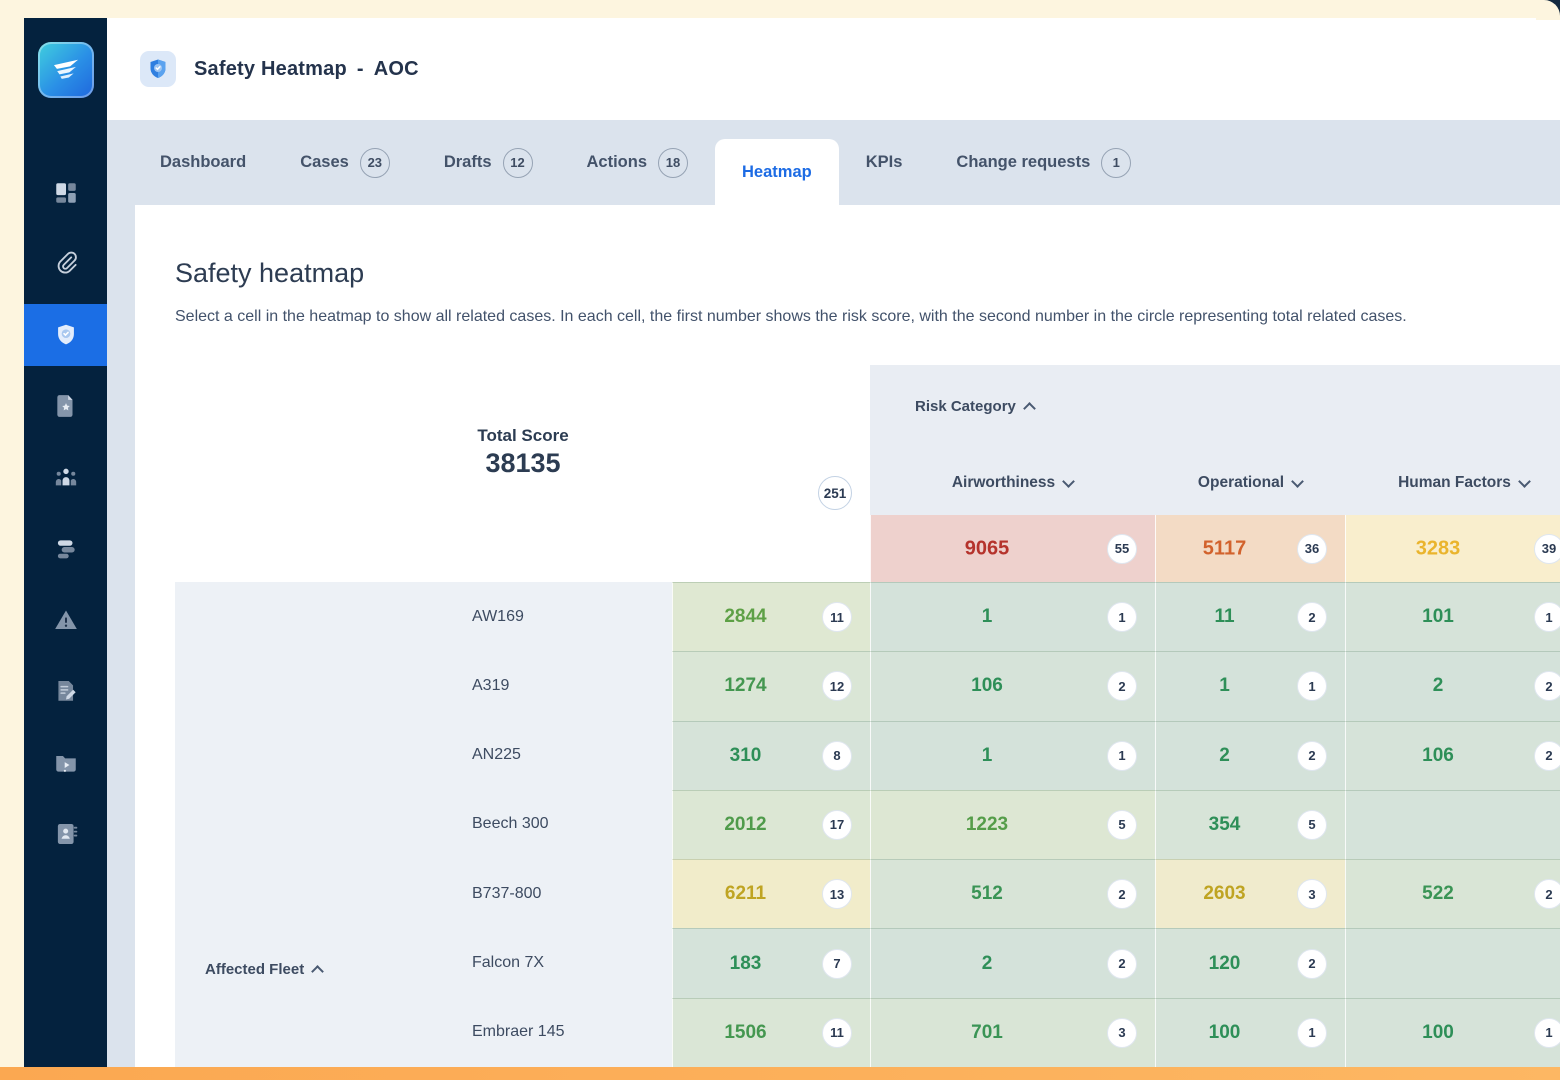 The image size is (1560, 1080). I want to click on heatmap-cell-row-total: 310 8, so click(771, 755).